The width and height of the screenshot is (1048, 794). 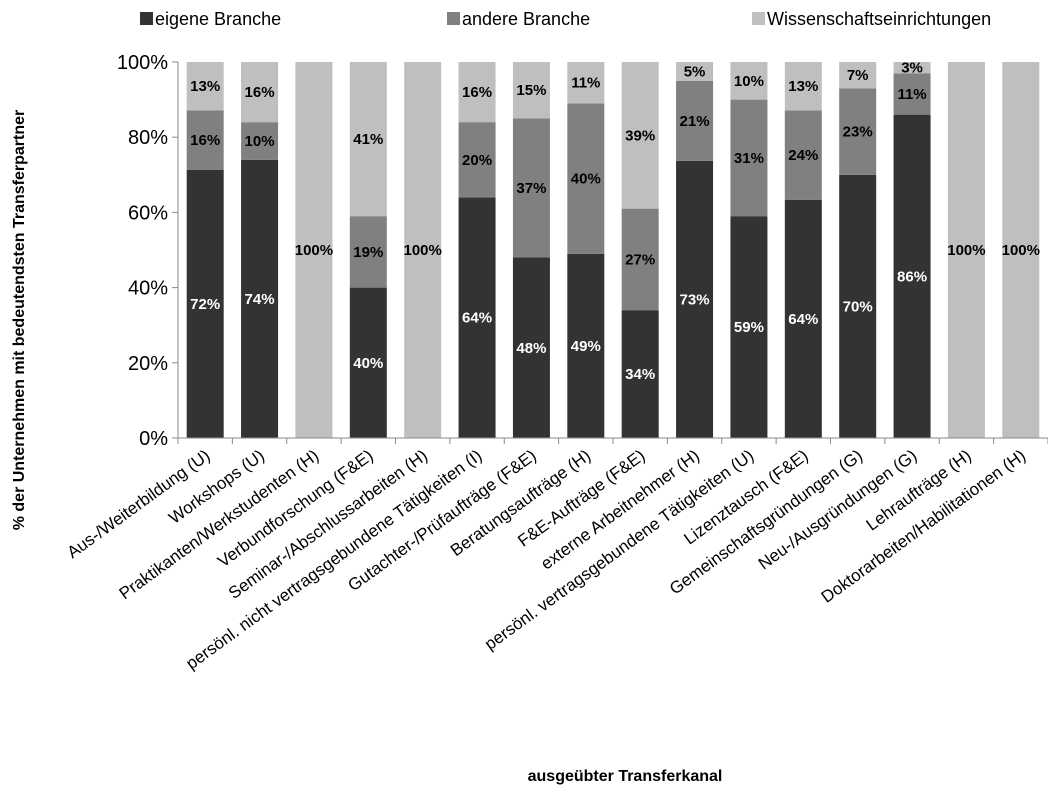 What do you see at coordinates (749, 327) in the screenshot?
I see `data-label: 59%` at bounding box center [749, 327].